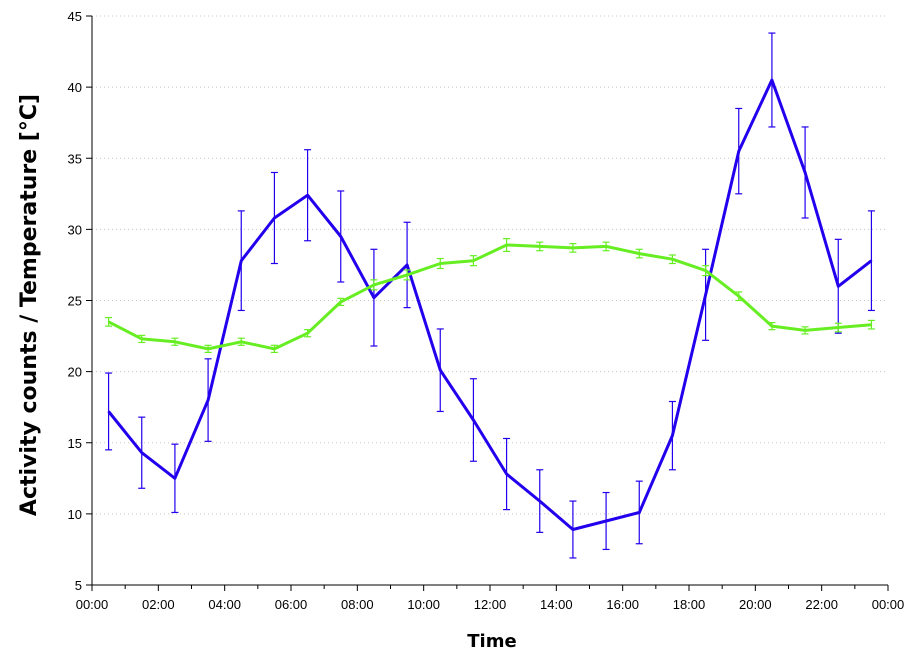 The image size is (915, 654). I want to click on y-tick-label: 45, so click(75, 16).